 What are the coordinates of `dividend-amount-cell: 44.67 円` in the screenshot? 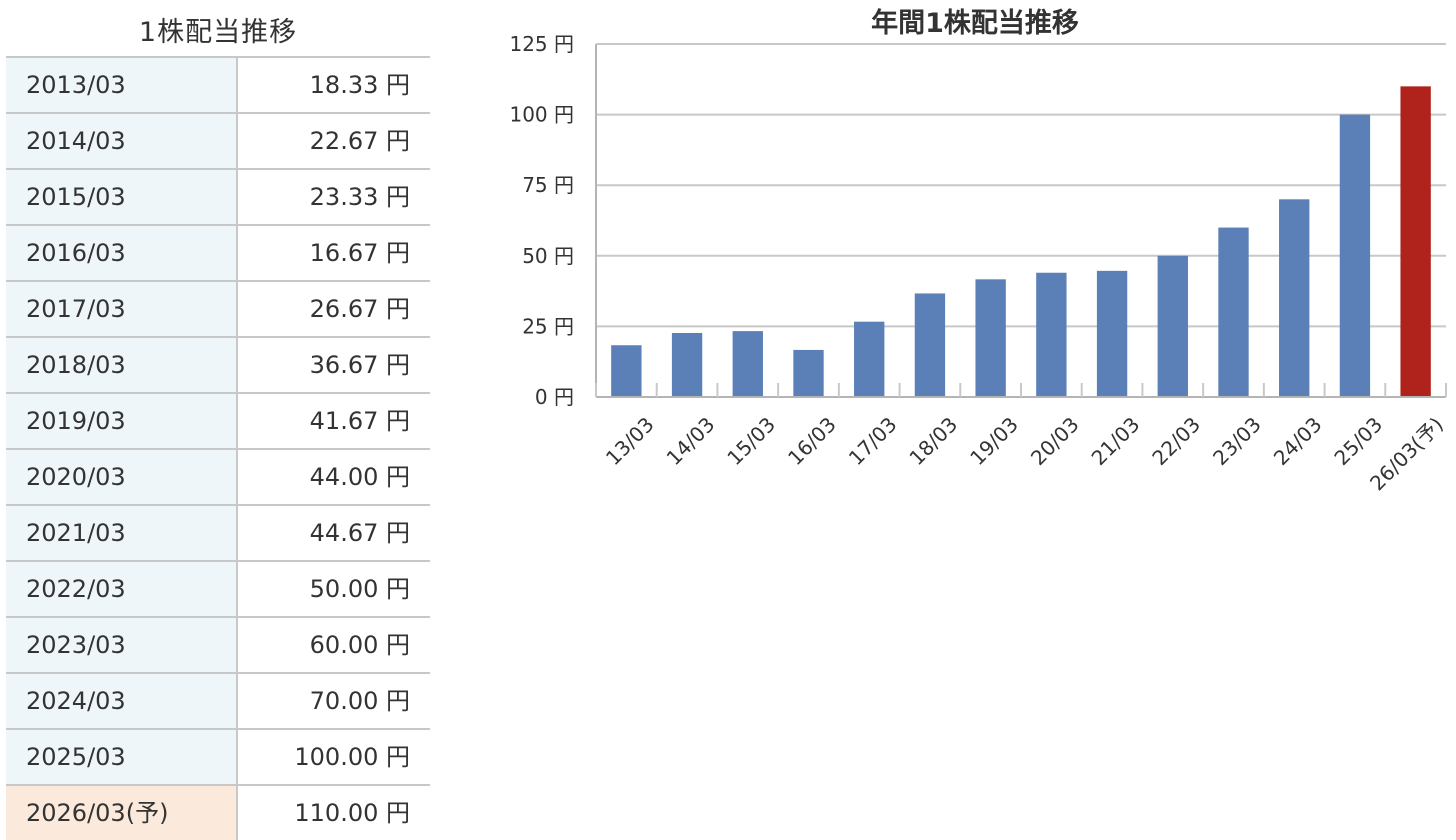 It's located at (359, 533).